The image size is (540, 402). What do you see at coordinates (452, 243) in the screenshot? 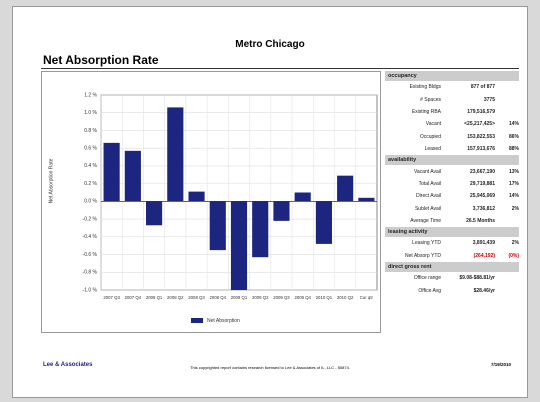
I see `table-row: Leasing YTD 3,891,439 2%` at bounding box center [452, 243].